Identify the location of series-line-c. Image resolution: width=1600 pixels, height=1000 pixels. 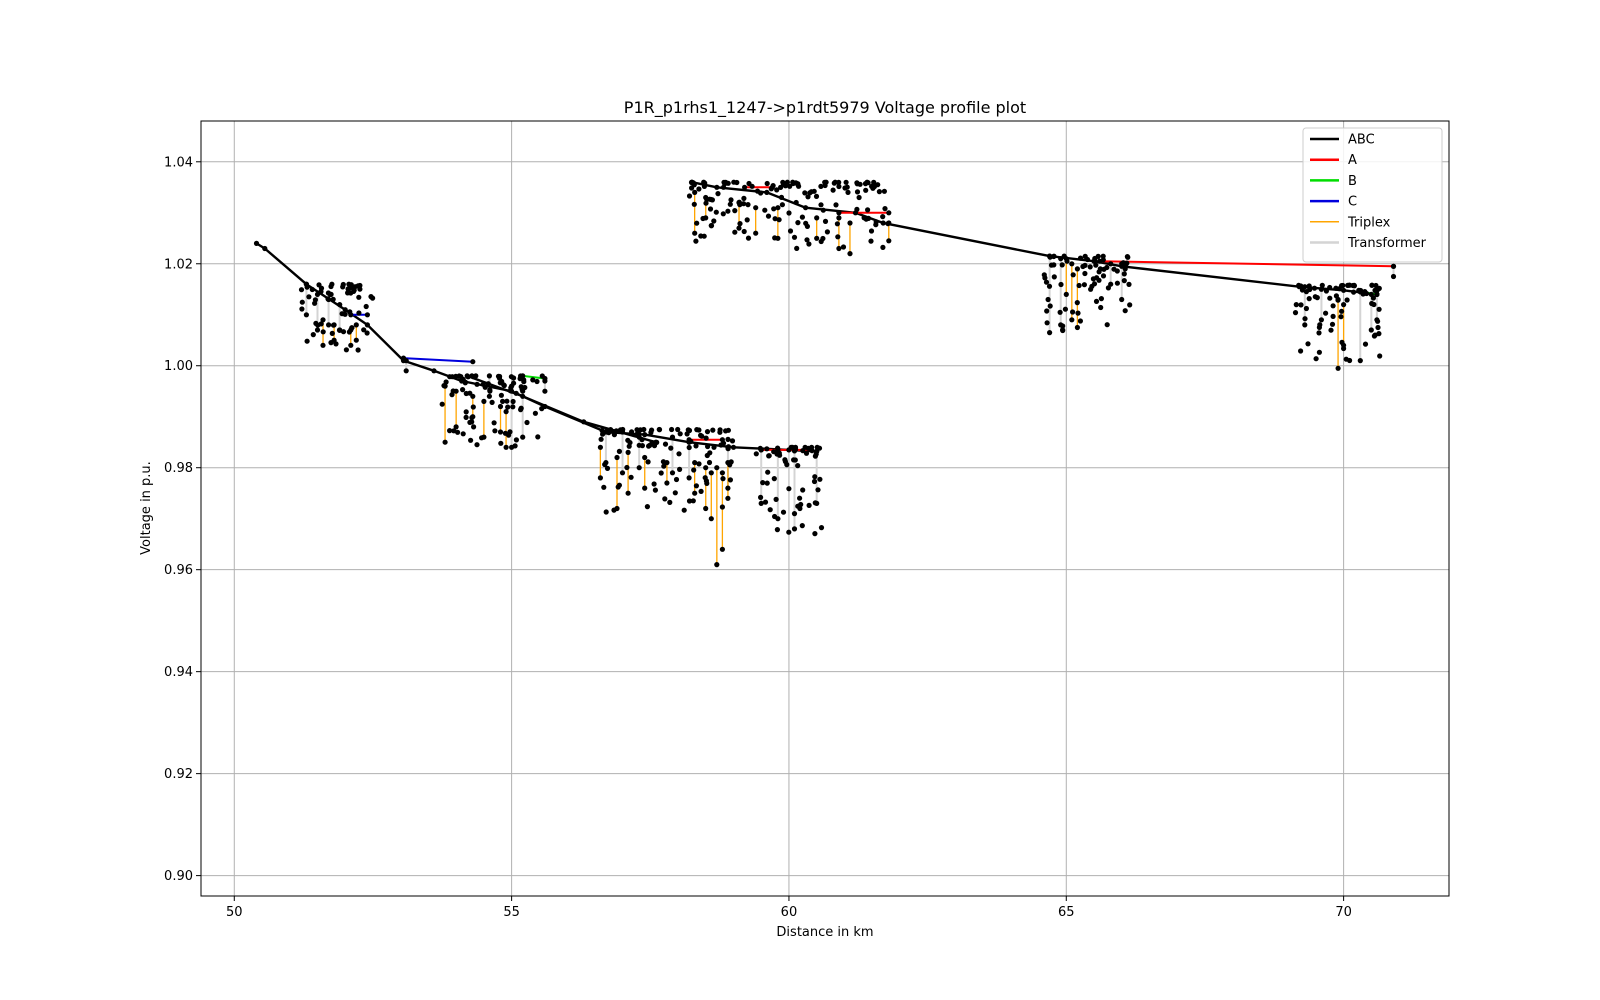
(438, 360).